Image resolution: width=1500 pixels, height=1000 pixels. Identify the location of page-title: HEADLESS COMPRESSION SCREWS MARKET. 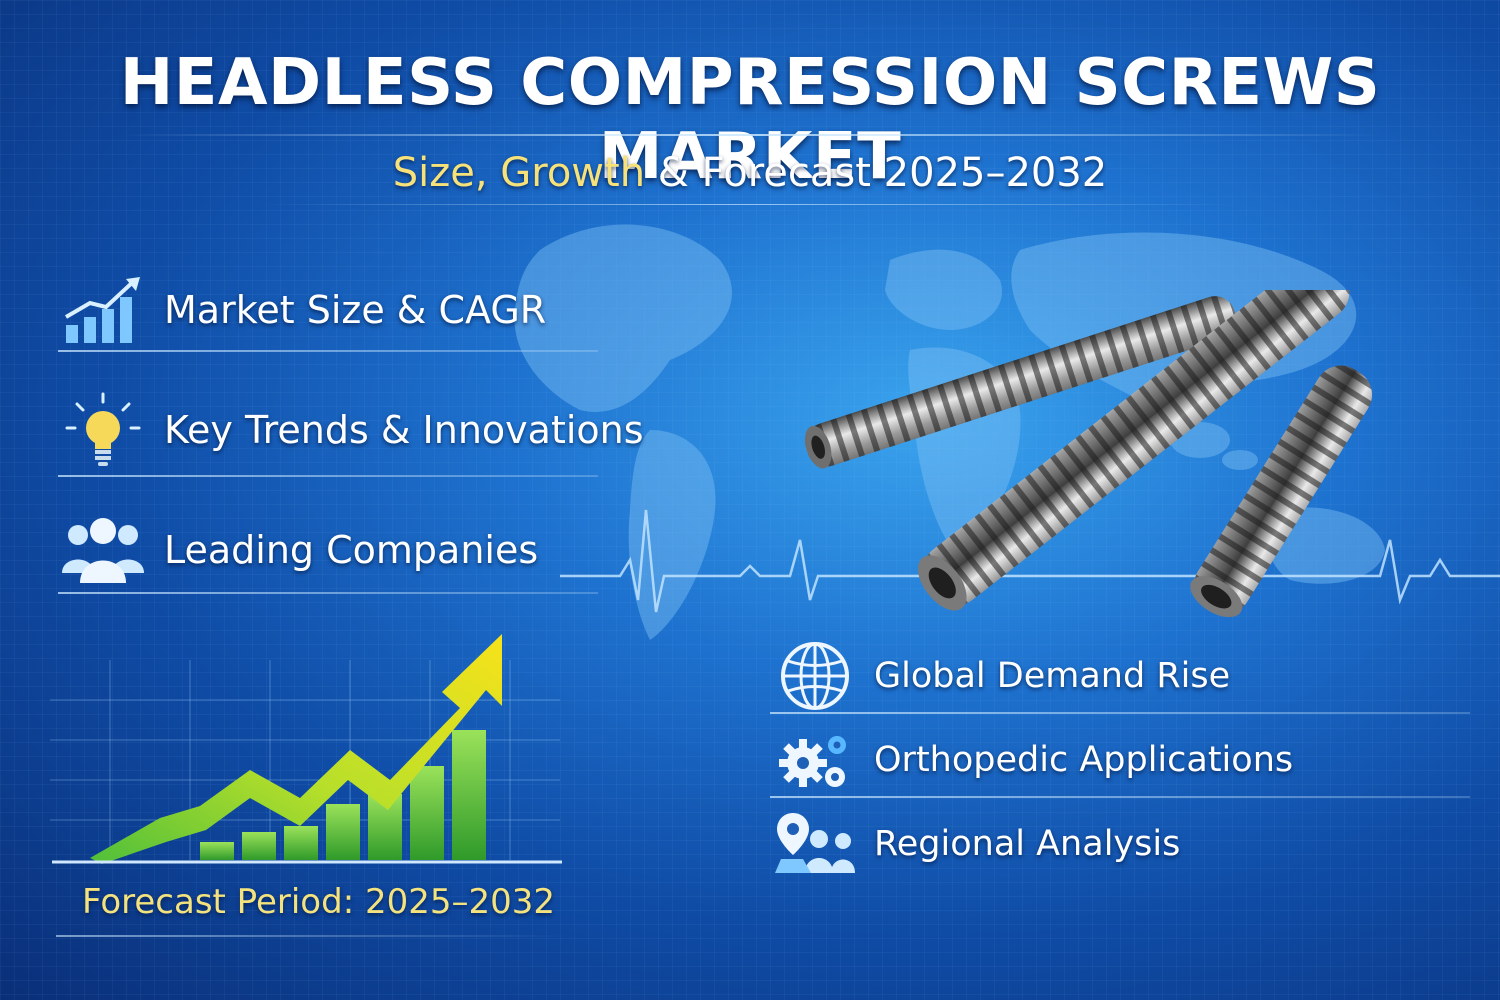
(750, 120).